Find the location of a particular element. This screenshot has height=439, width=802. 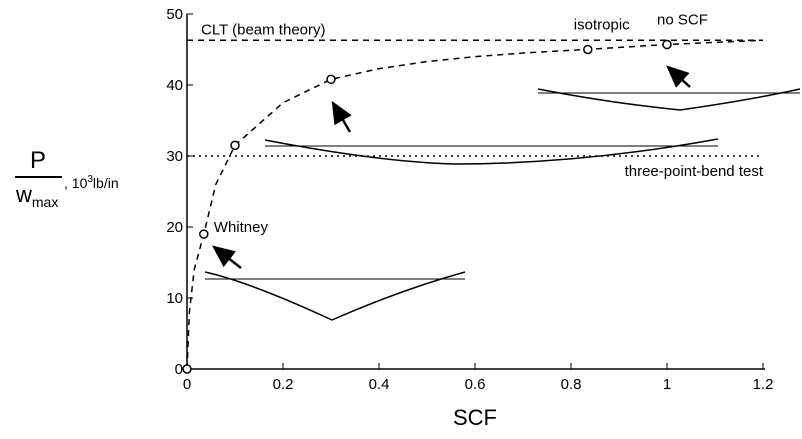

y-label-denominator: wmax is located at coordinates (36, 196).